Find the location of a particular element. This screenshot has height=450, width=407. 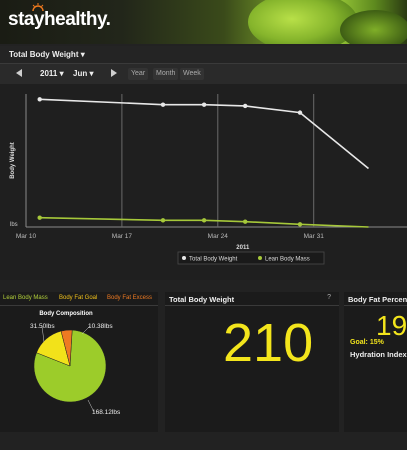

legend-label: Total Body Weight is located at coordinates (213, 260).